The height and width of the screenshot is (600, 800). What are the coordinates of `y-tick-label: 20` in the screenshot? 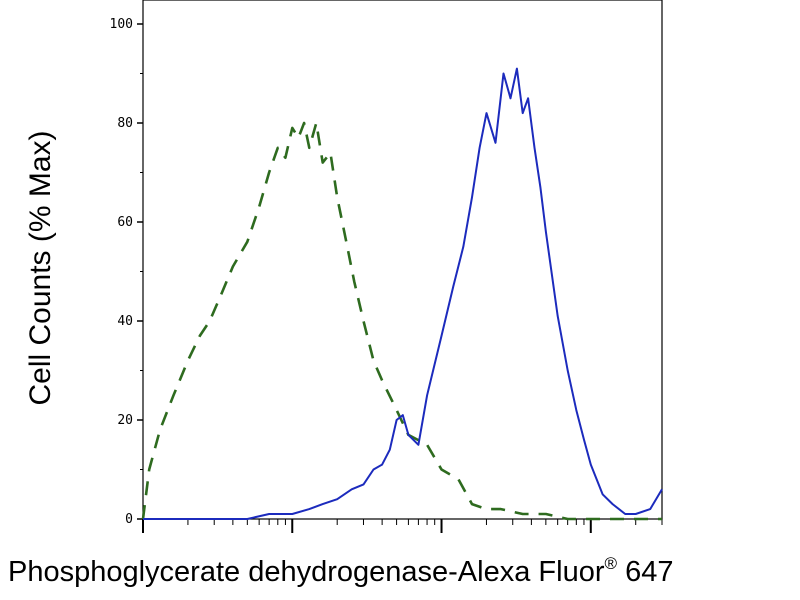 It's located at (125, 420).